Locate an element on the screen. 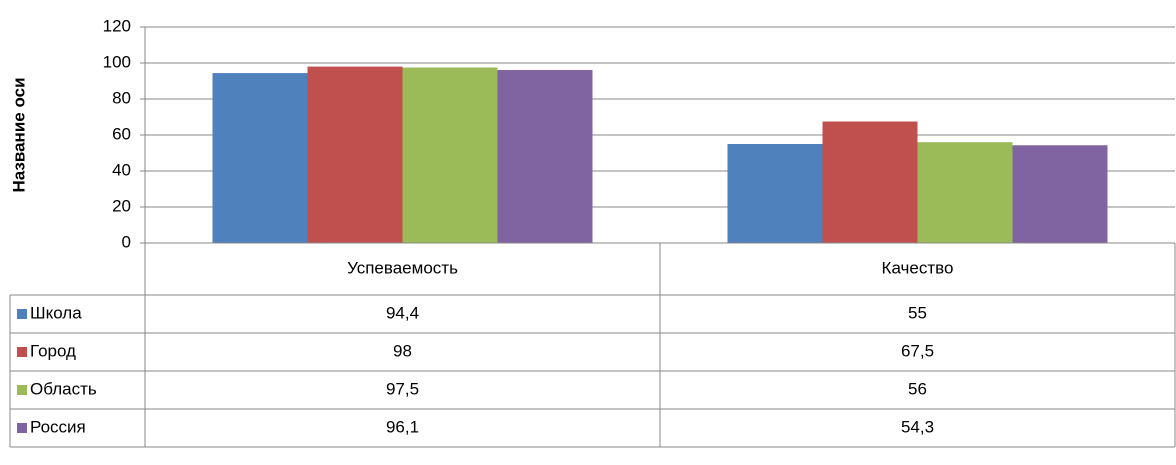  y-axis-label: Название оси is located at coordinates (18, 134).